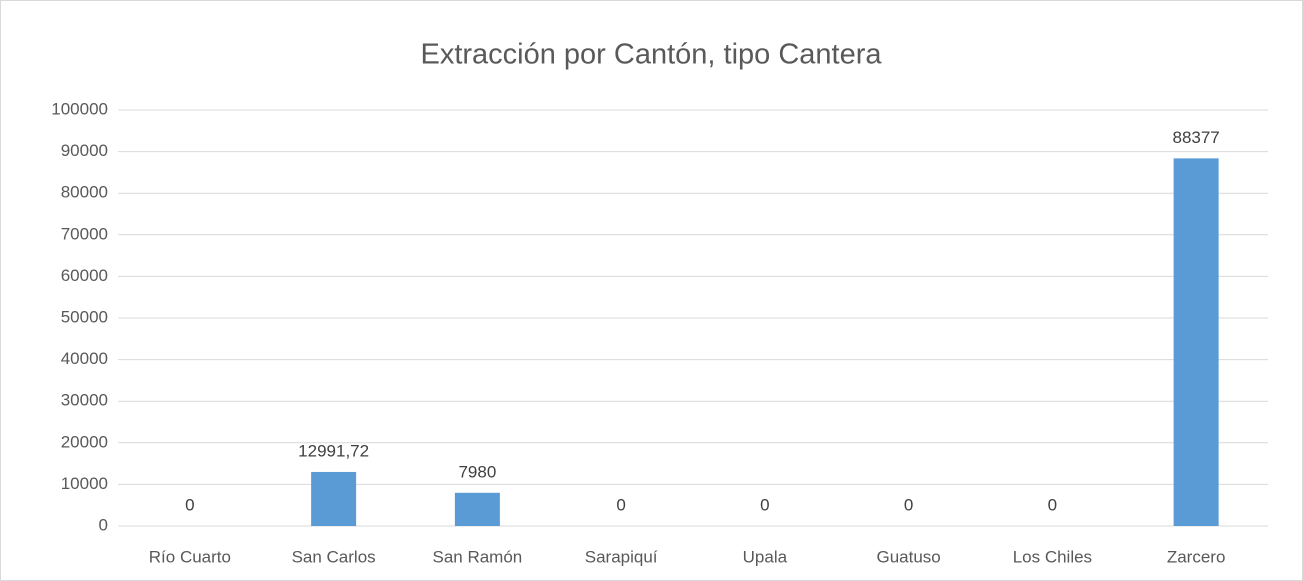 This screenshot has width=1303, height=581. Describe the element at coordinates (765, 556) in the screenshot. I see `x-tick-label: Upala` at that location.